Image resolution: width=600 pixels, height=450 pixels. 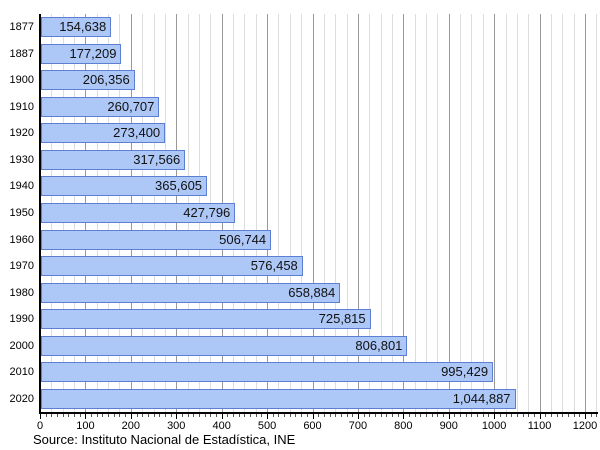 What do you see at coordinates (21, 80) in the screenshot?
I see `year-label: 1900` at bounding box center [21, 80].